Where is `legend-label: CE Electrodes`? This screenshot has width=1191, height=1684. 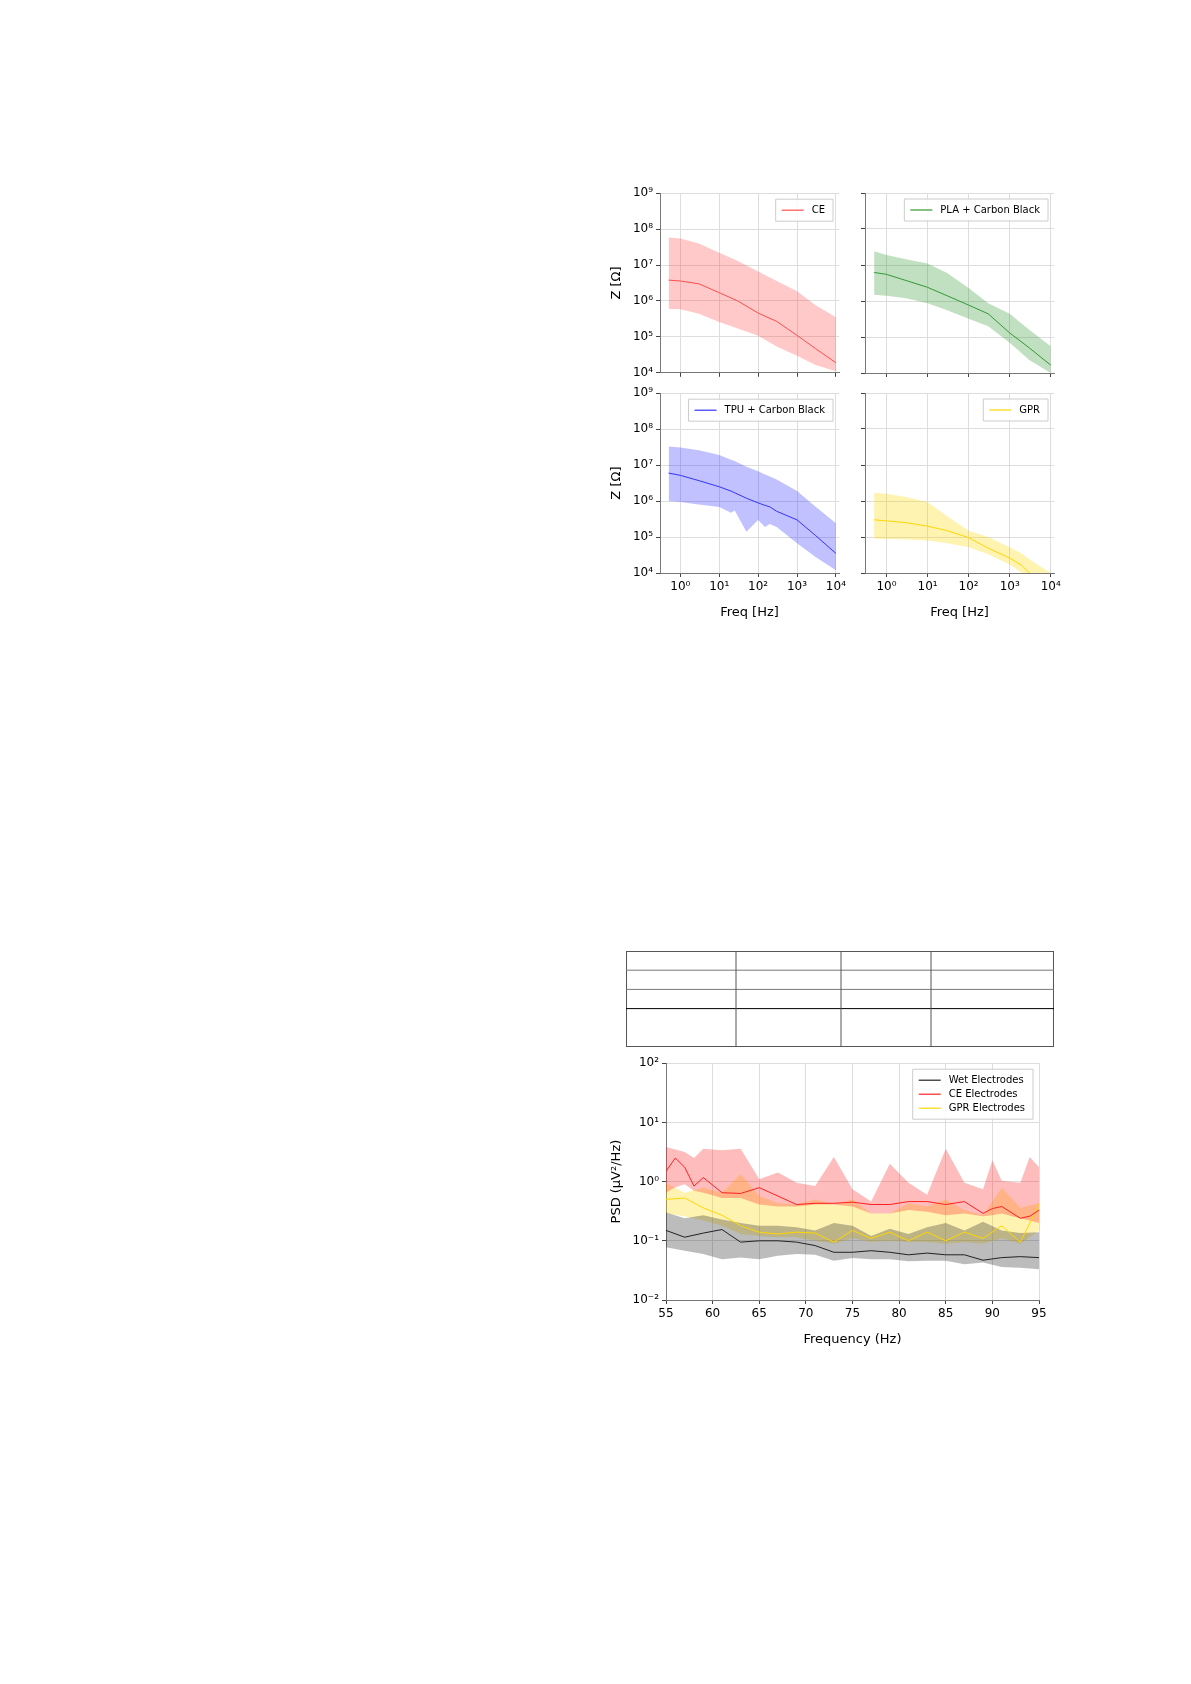
legend-label: CE Electrodes is located at coordinates (983, 1093).